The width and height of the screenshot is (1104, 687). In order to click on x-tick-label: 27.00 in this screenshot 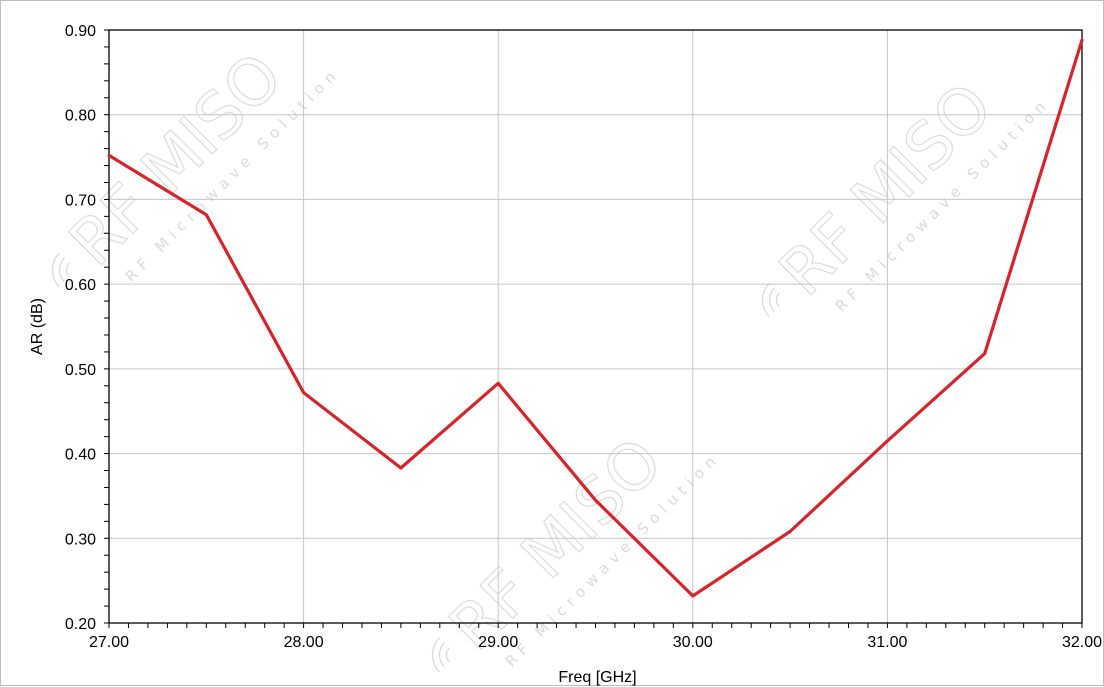, I will do `click(109, 642)`.